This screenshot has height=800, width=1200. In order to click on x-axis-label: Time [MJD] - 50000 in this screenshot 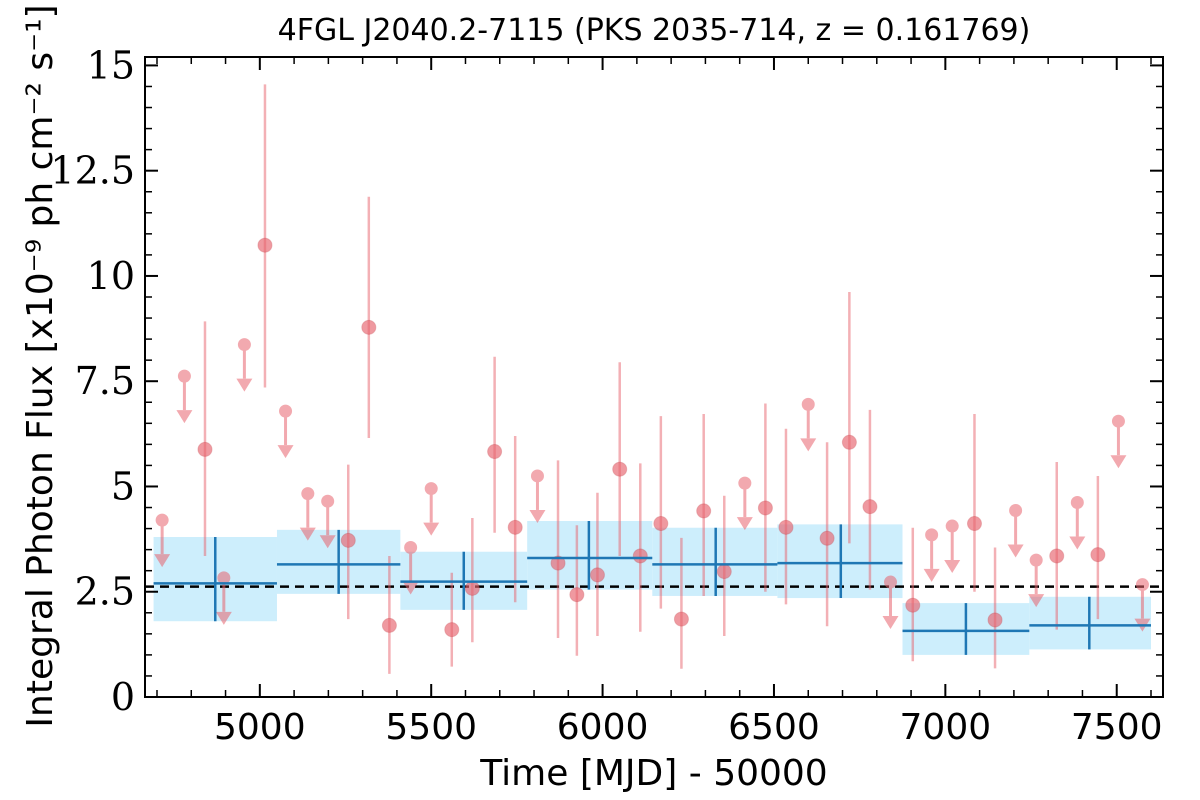, I will do `click(653, 773)`.